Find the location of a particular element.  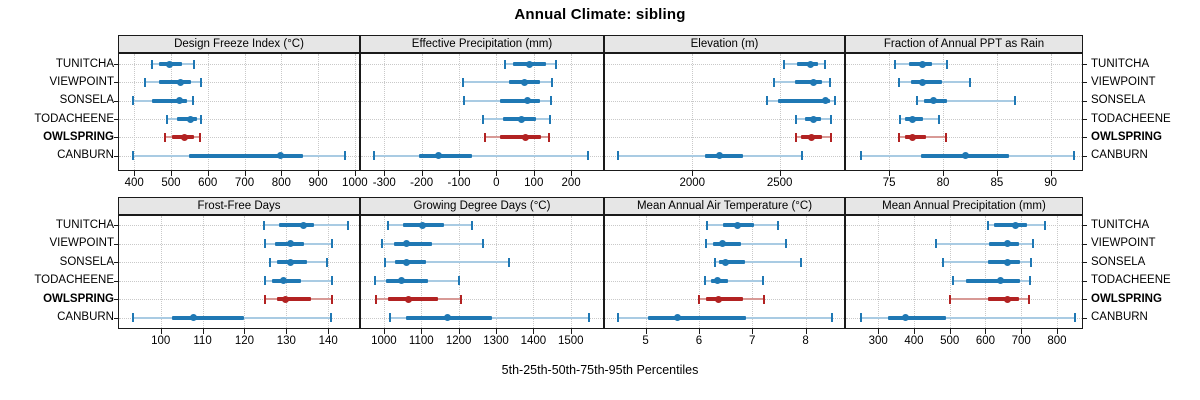

site-label-left: TODACHEENE is located at coordinates (74, 118).